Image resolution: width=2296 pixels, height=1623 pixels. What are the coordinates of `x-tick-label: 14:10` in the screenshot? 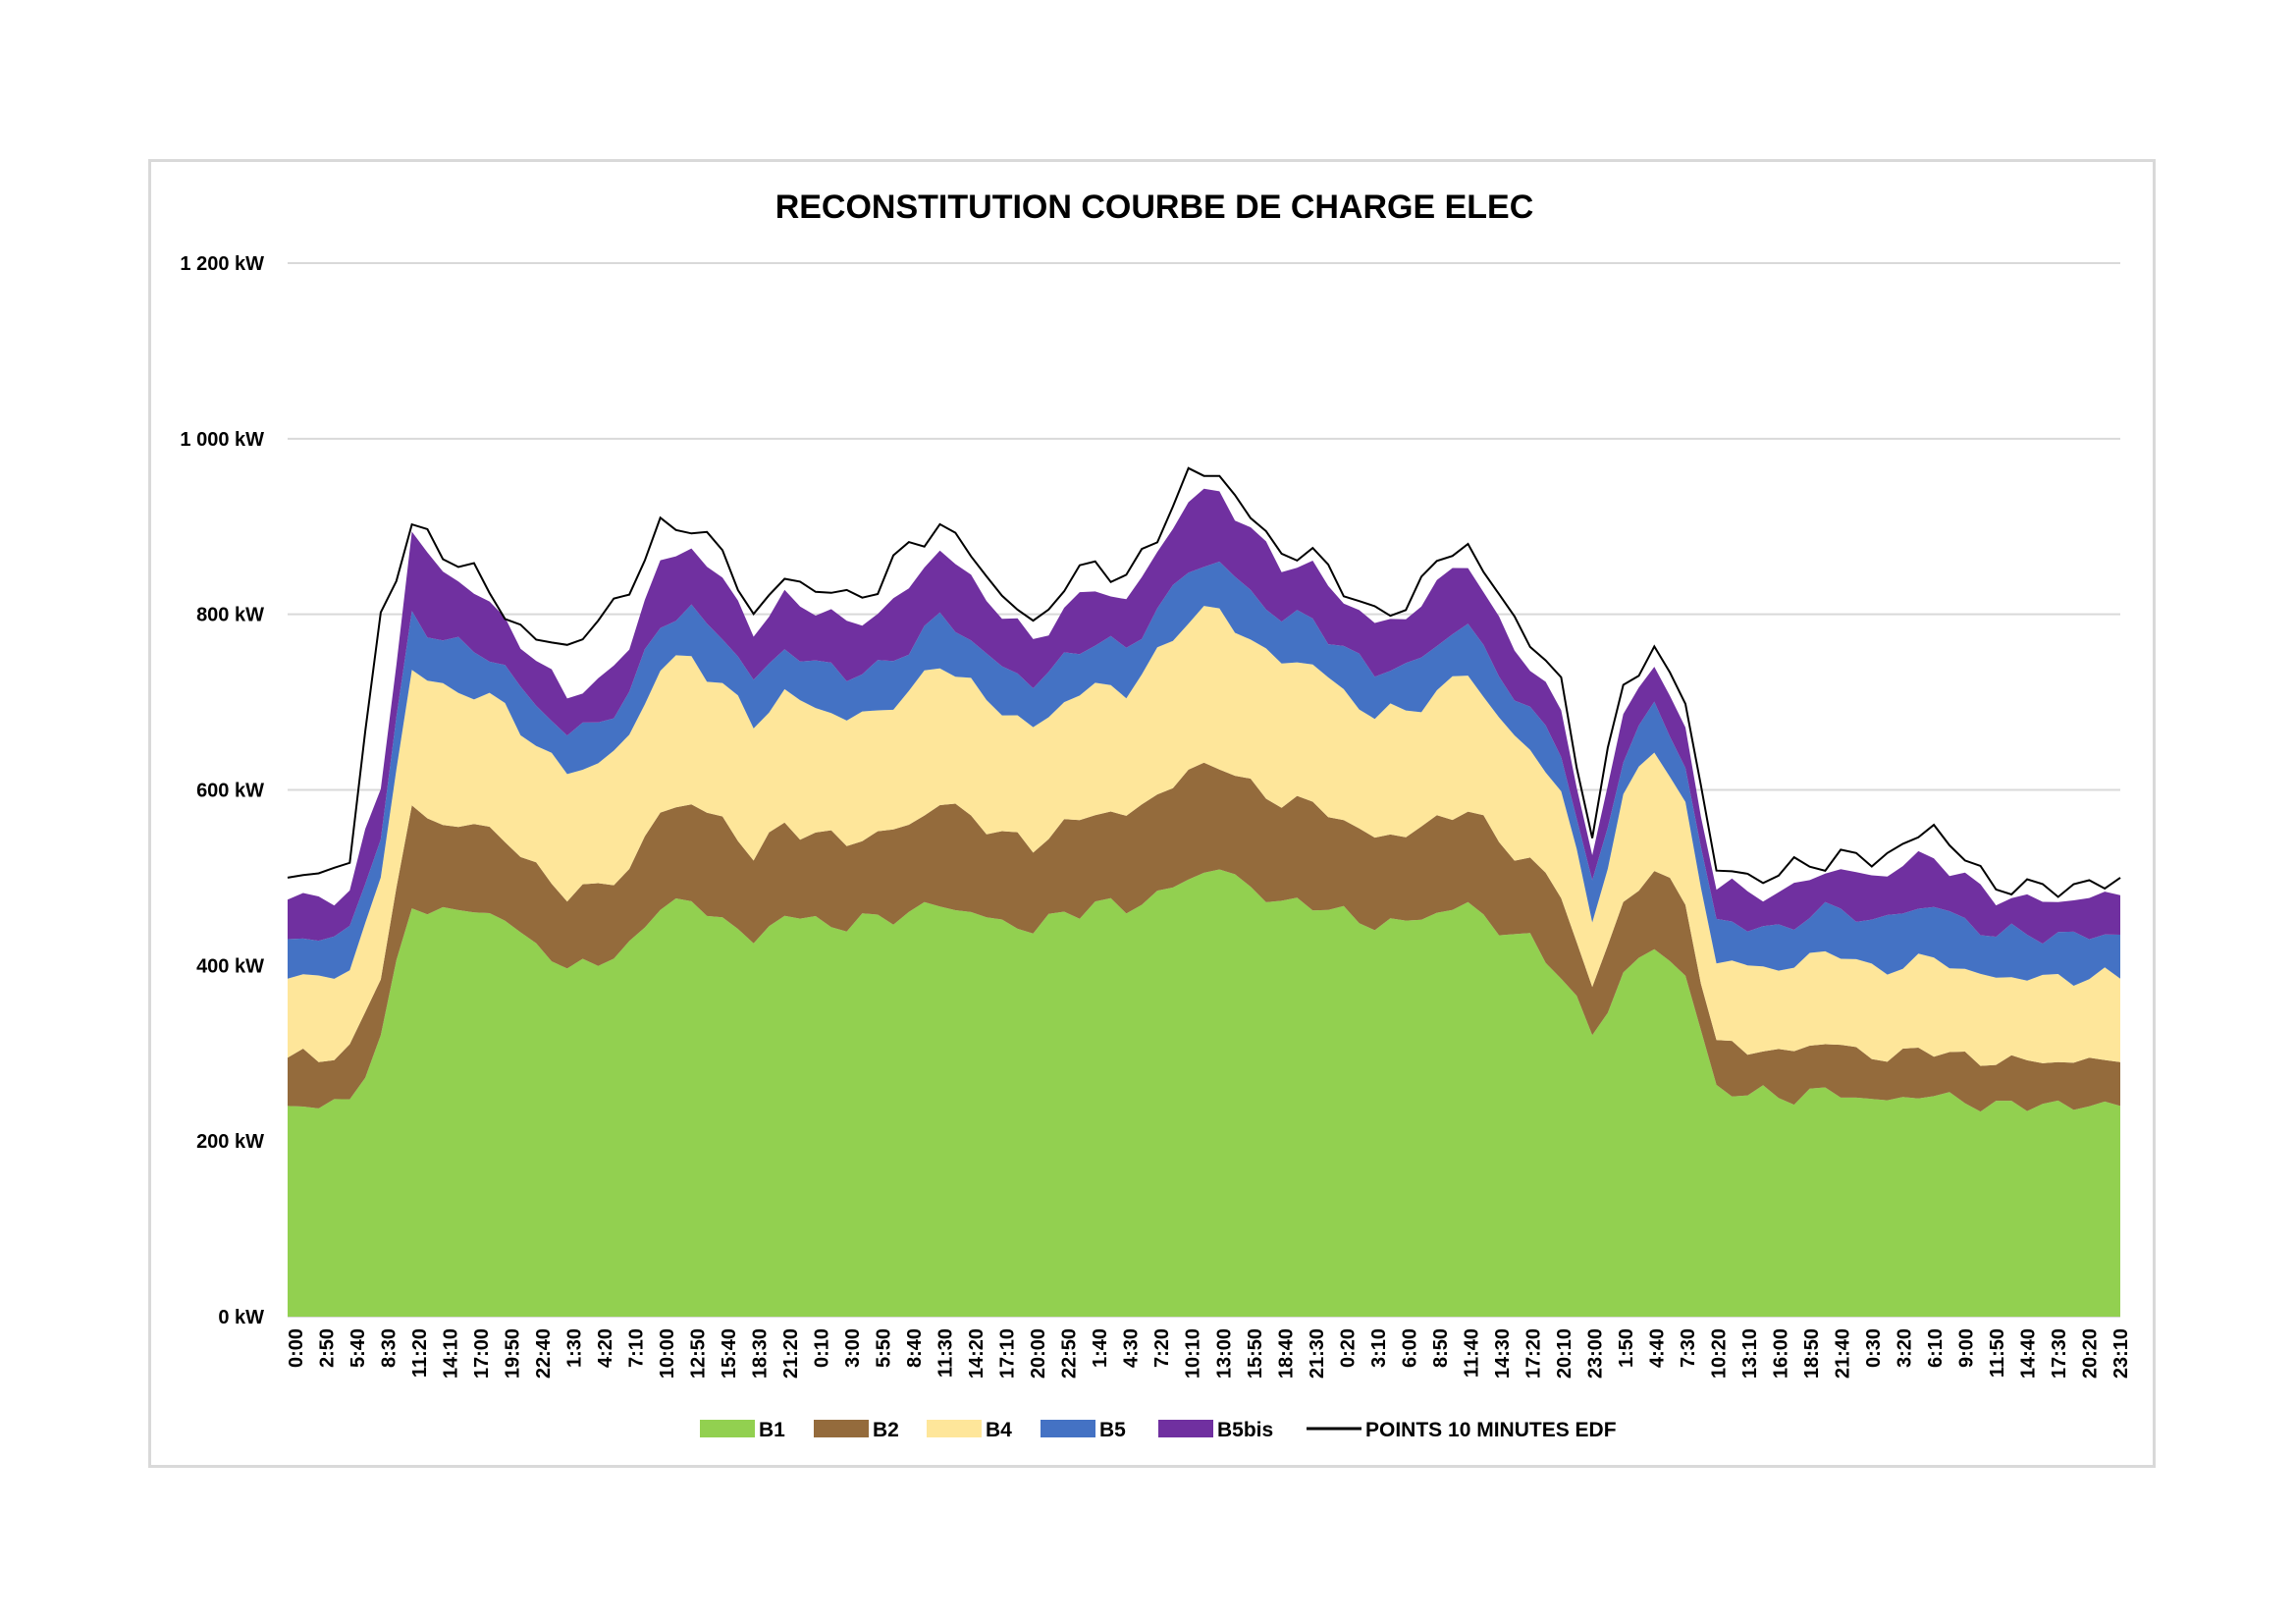 It's located at (451, 1354).